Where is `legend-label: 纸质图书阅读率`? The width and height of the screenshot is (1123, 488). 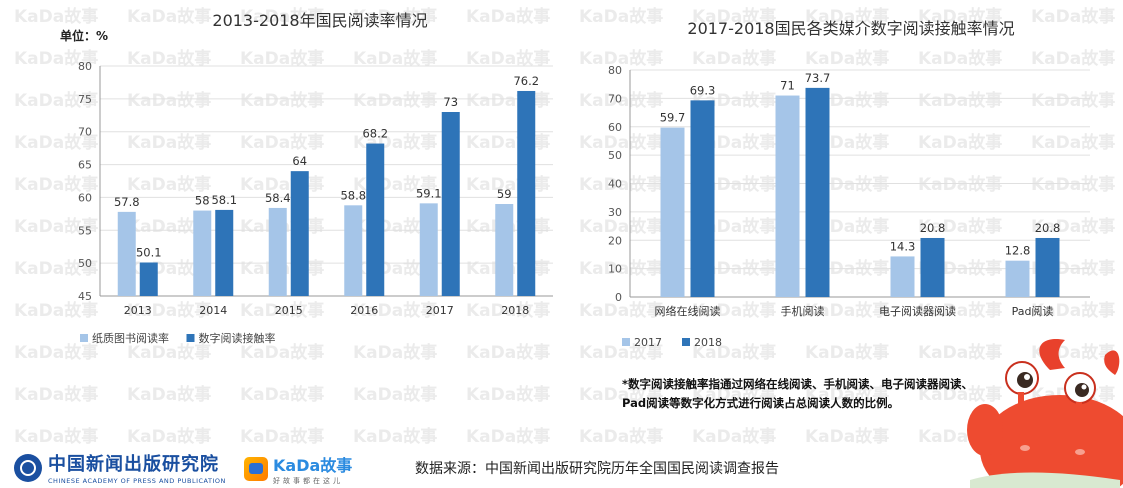
legend-label: 纸质图书阅读率 is located at coordinates (130, 338).